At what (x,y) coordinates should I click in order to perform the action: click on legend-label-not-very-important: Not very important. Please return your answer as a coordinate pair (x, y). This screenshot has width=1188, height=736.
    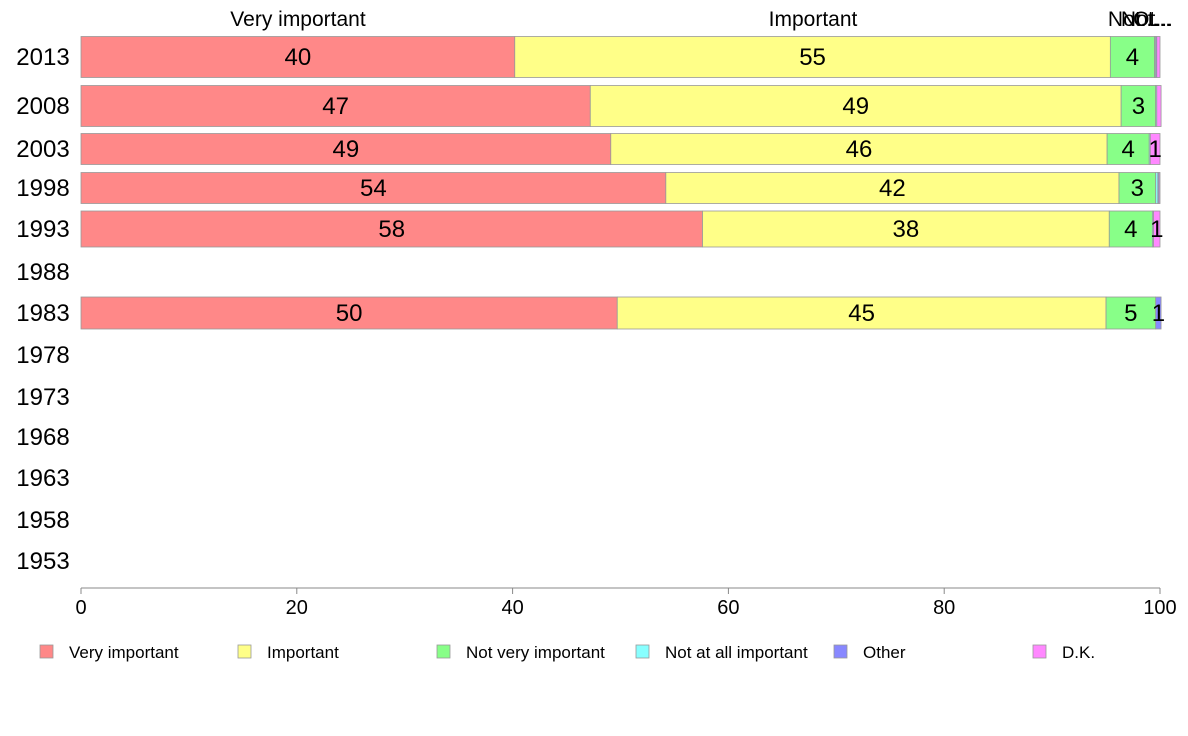
    Looking at the image, I should click on (535, 652).